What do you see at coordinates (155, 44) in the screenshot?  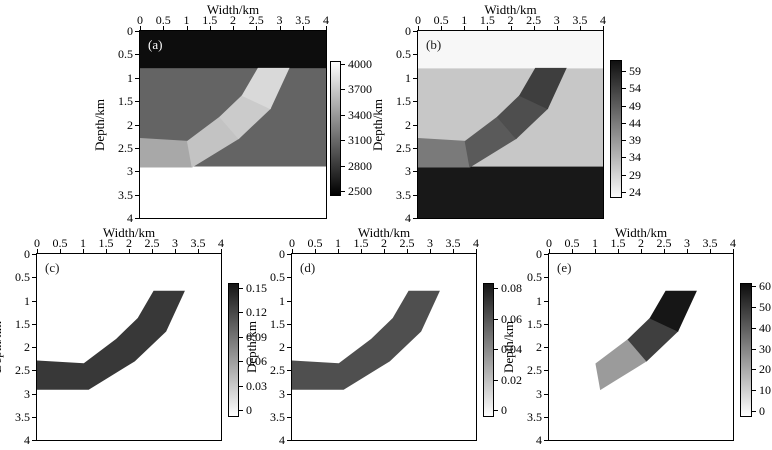 I see `panel-label-a: (a)` at bounding box center [155, 44].